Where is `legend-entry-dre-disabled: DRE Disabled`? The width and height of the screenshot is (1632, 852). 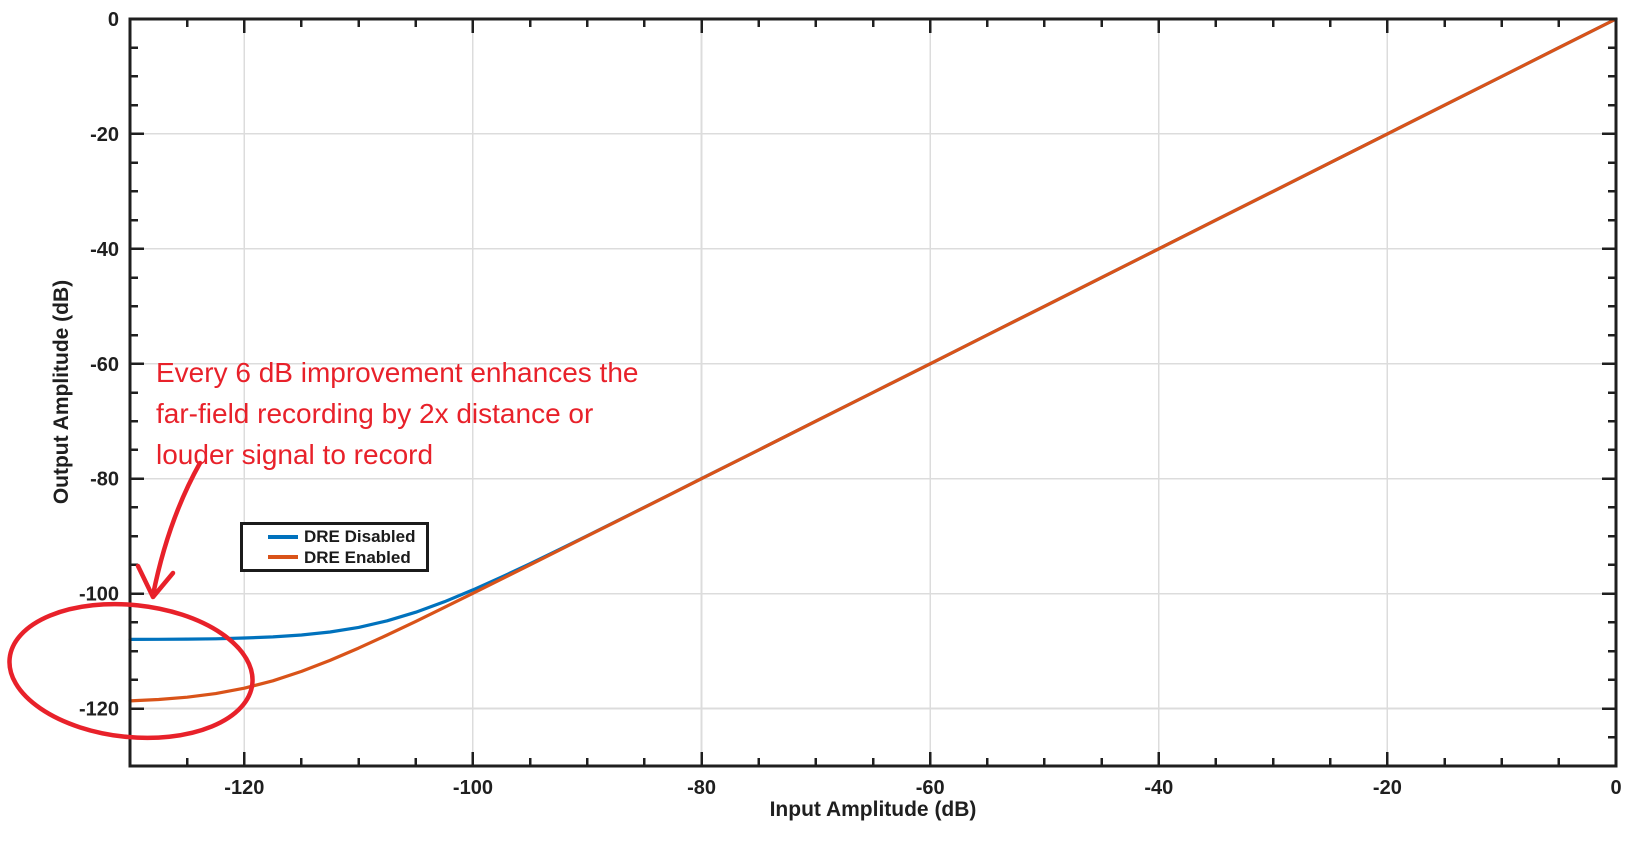 legend-entry-dre-disabled: DRE Disabled is located at coordinates (334, 536).